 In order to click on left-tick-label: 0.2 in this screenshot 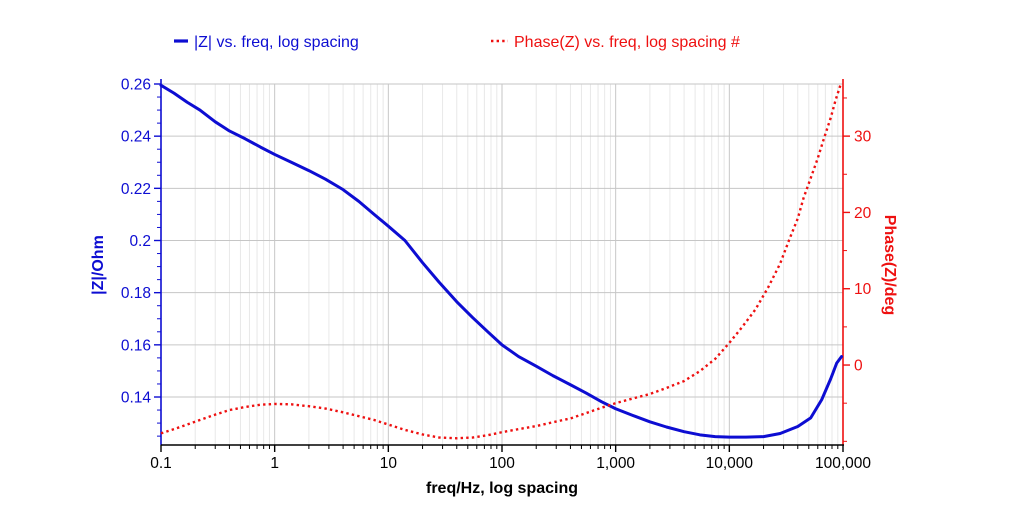, I will do `click(140, 241)`.